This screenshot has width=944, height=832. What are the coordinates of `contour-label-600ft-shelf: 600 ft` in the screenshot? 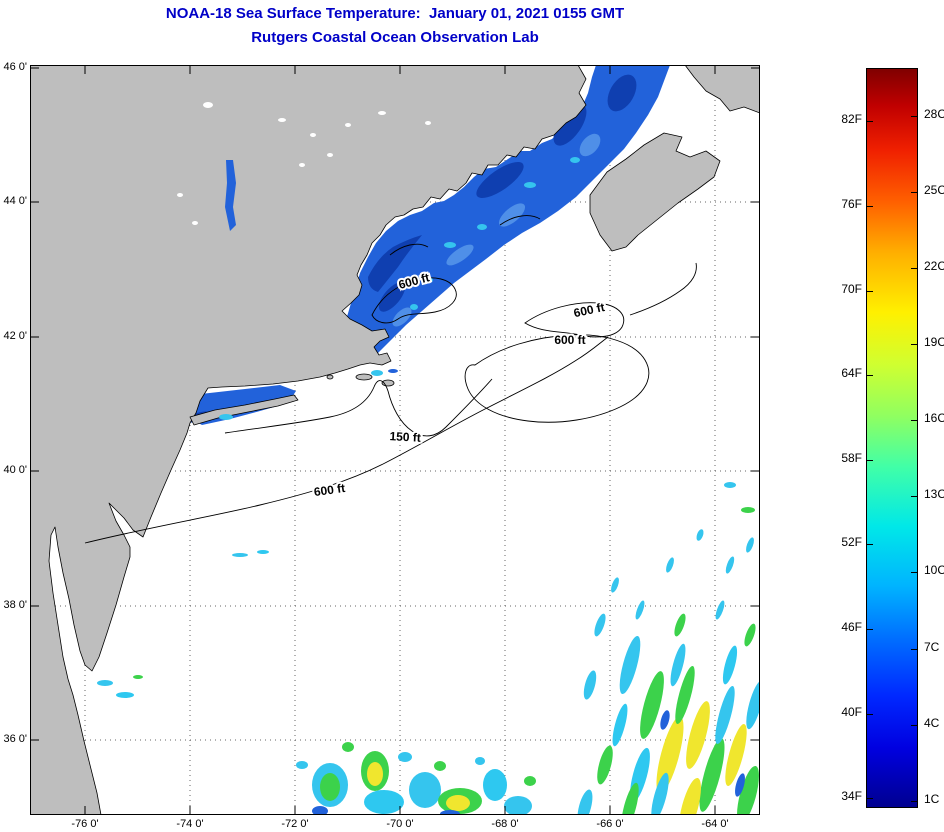 It's located at (329, 490).